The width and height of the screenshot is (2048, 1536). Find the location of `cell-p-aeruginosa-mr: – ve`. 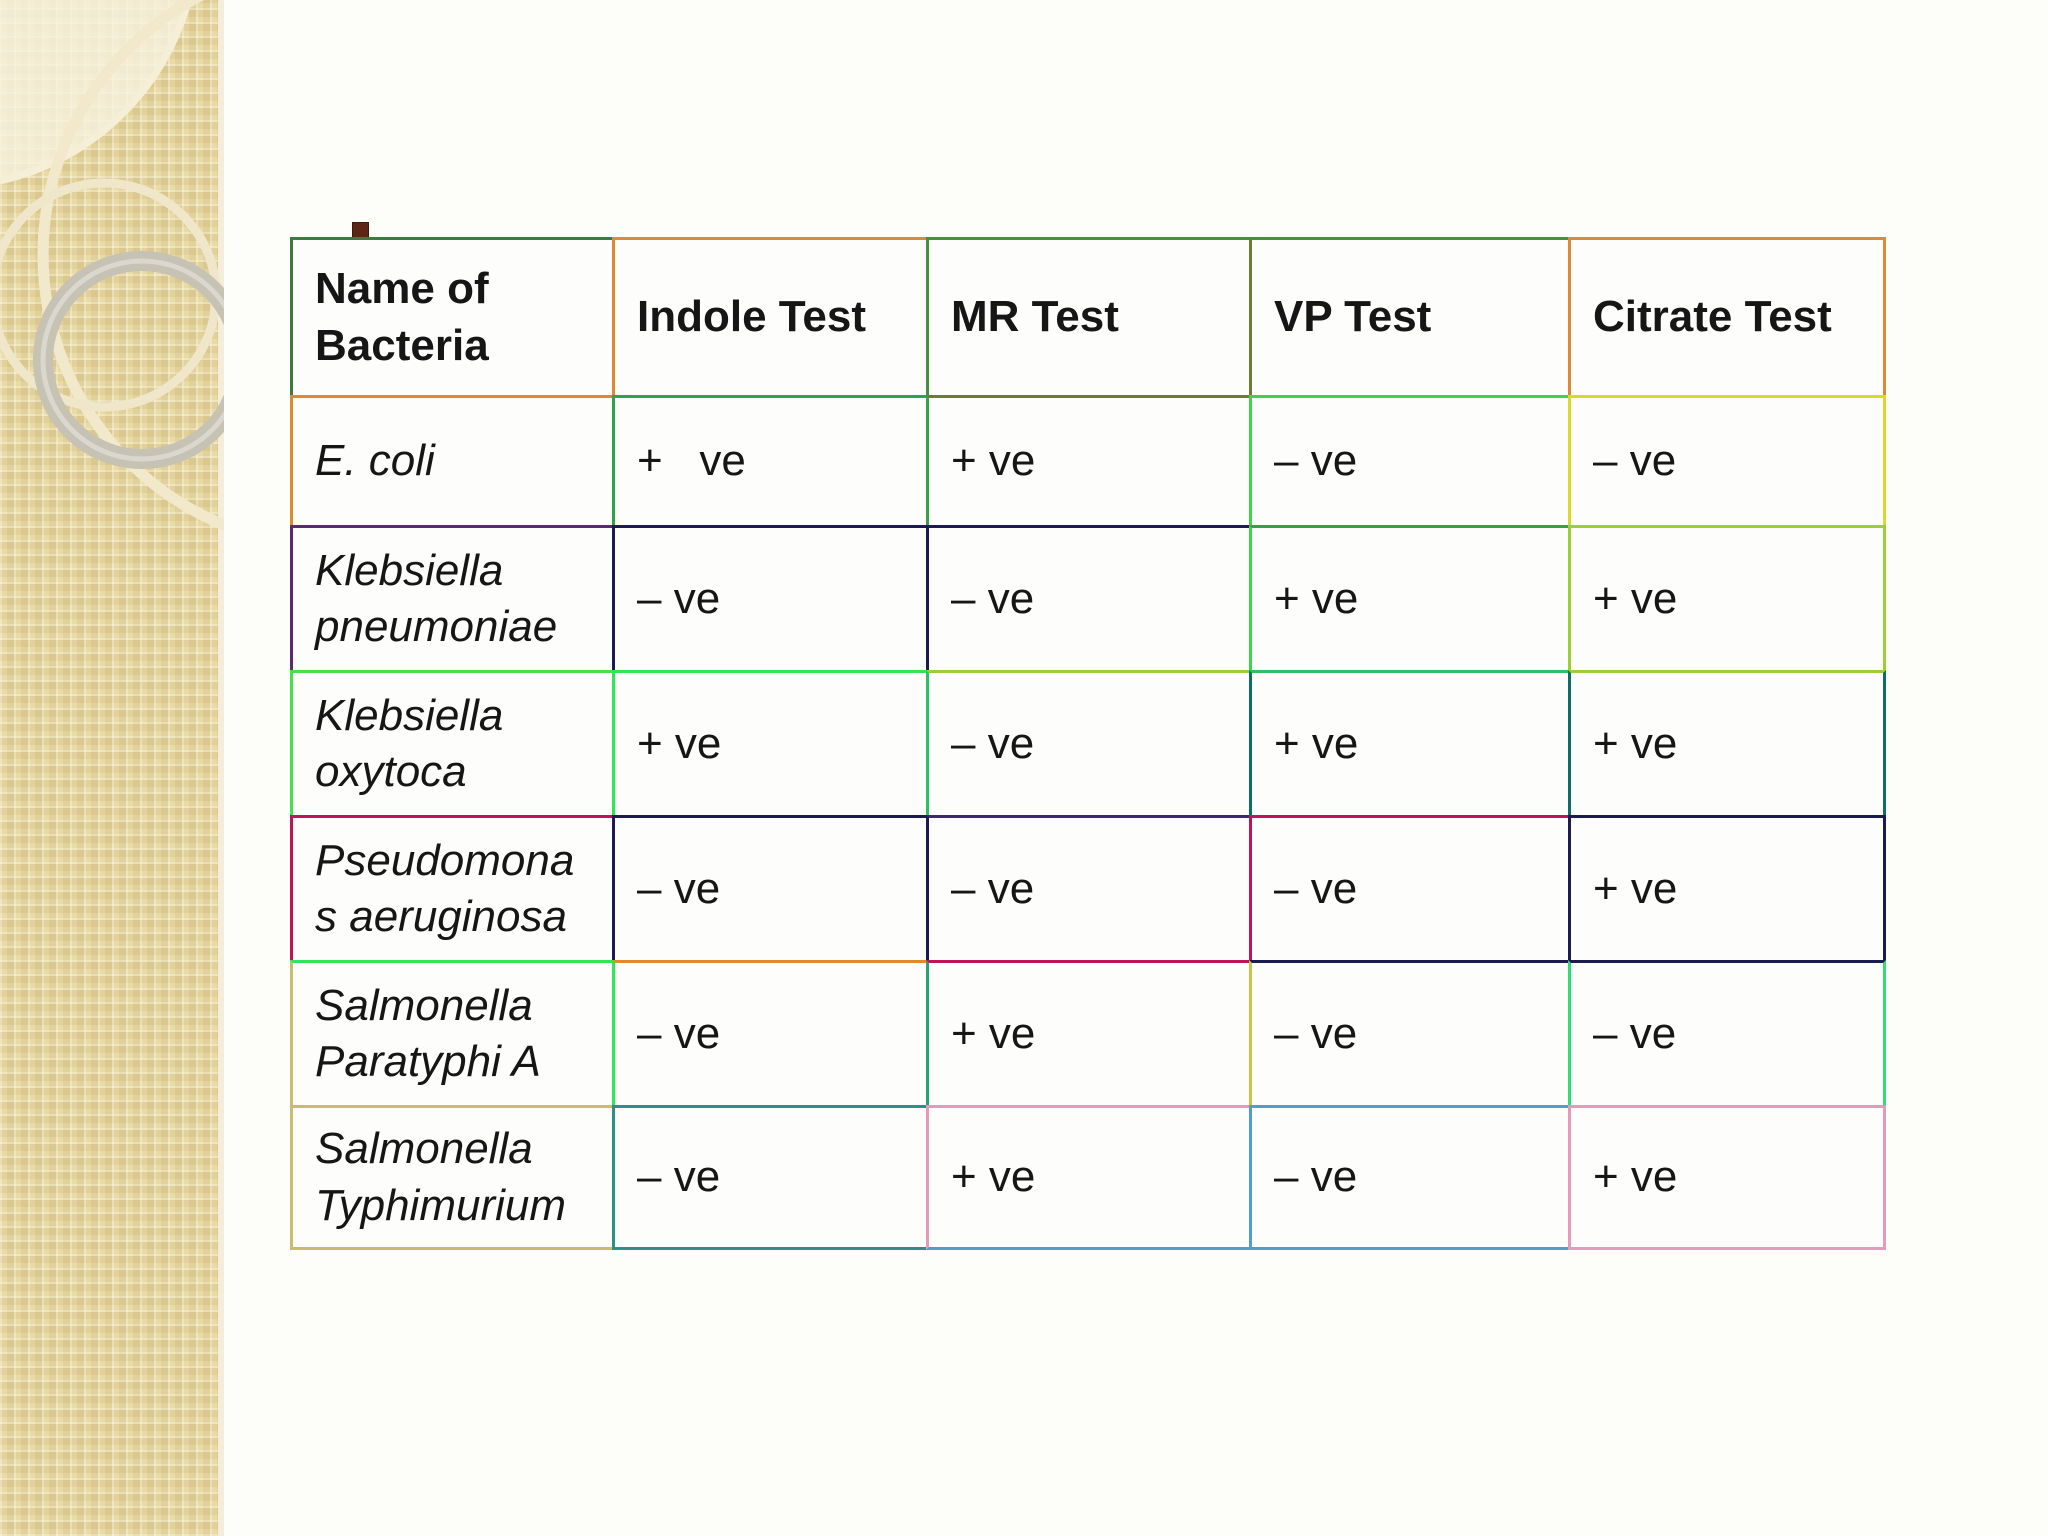

cell-p-aeruginosa-mr: – ve is located at coordinates (1087, 887).